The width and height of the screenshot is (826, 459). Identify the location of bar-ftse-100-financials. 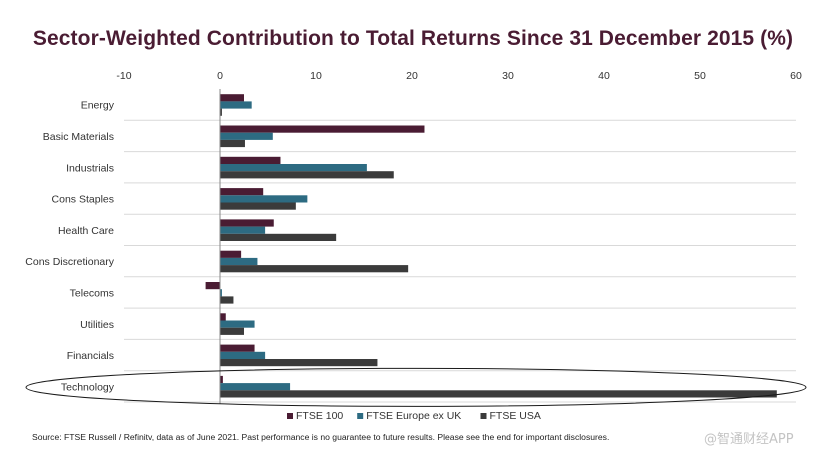
(237, 348).